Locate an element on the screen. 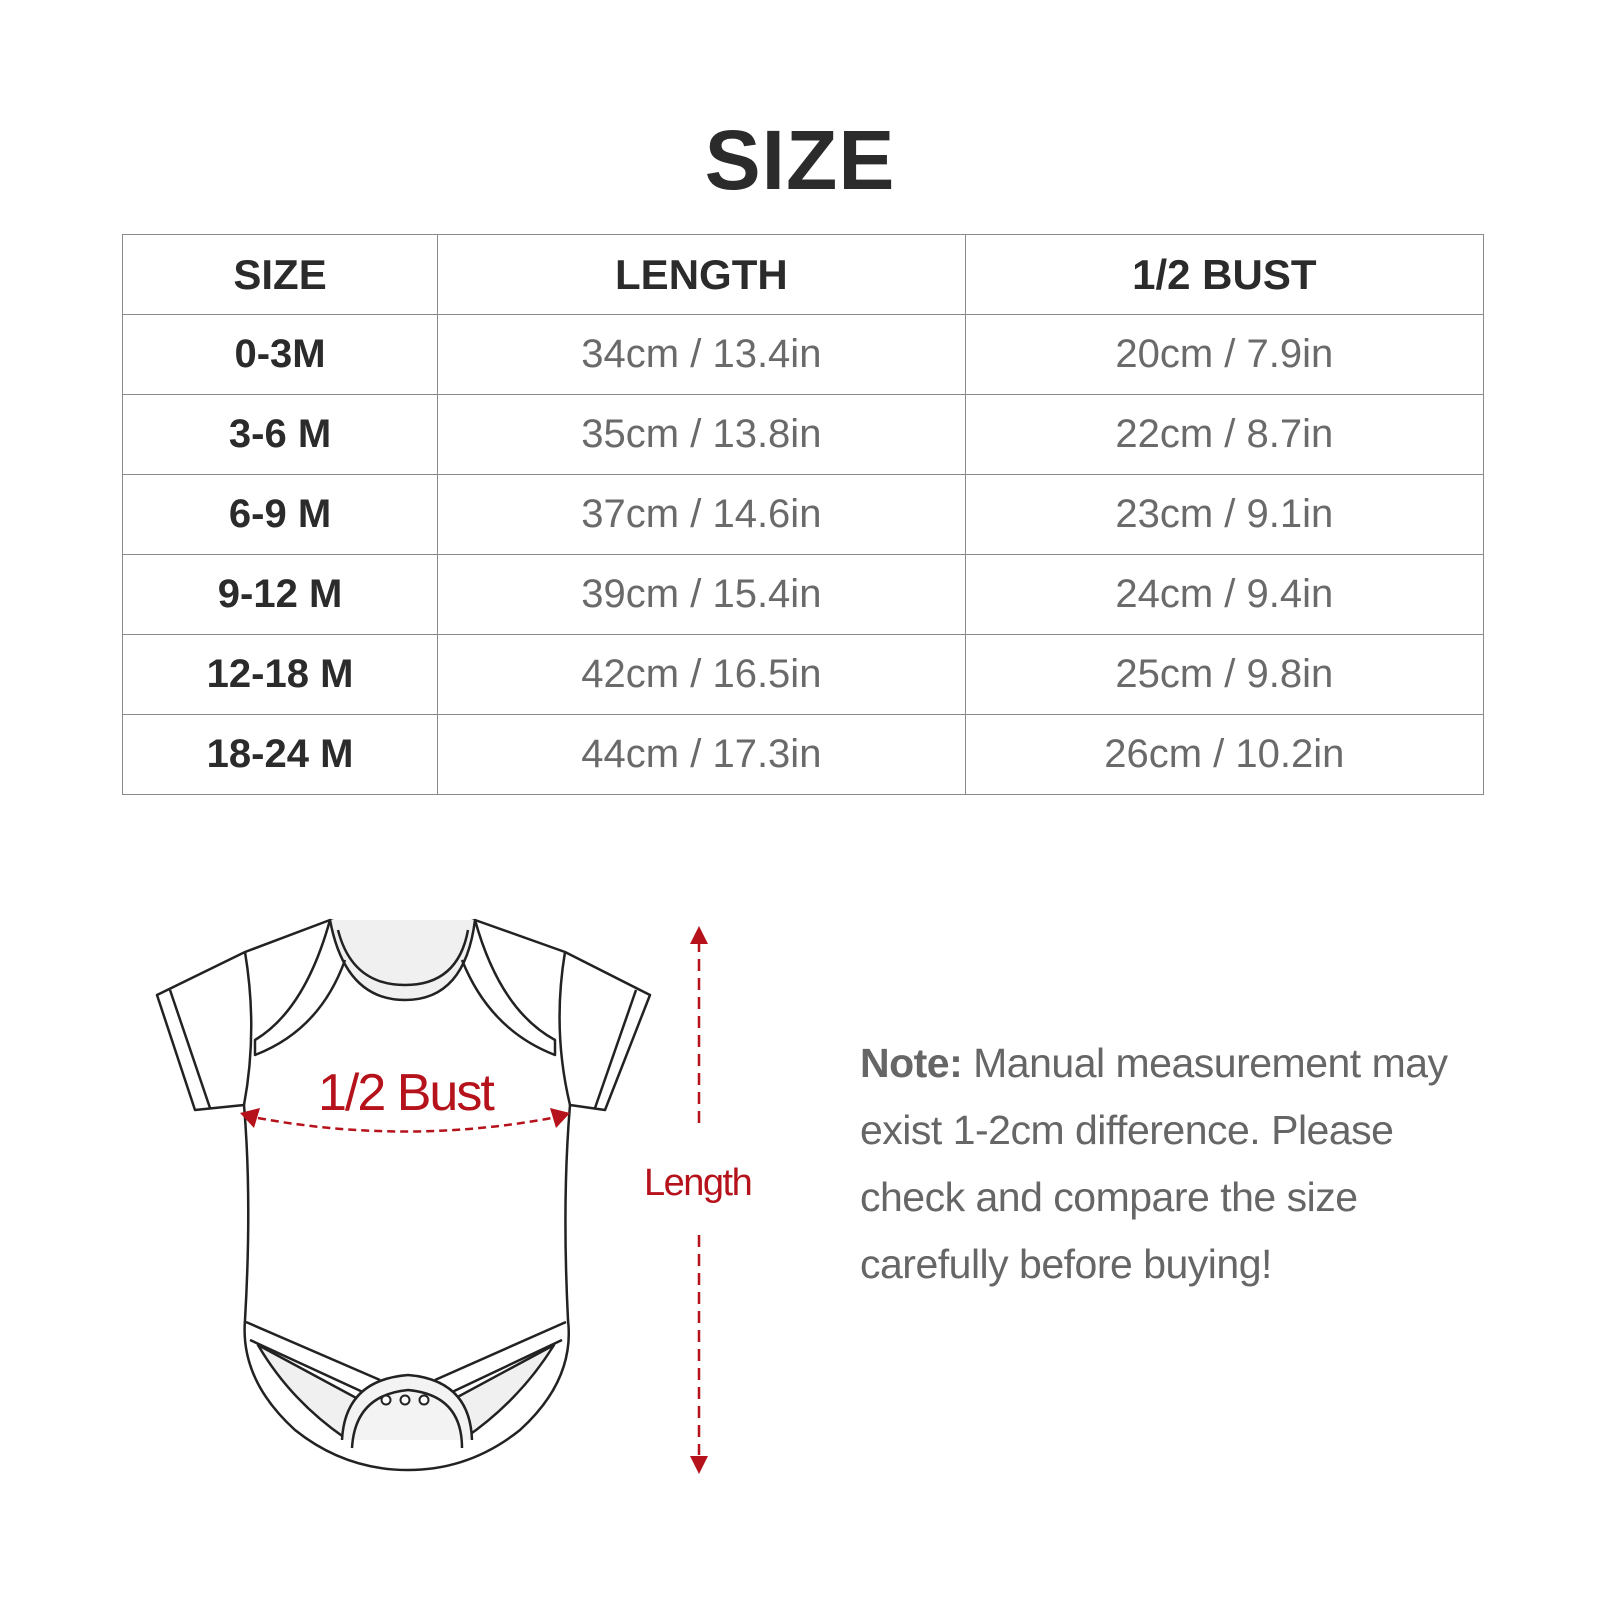 This screenshot has width=1600, height=1600. bust-cell: 25cm / 9.8in is located at coordinates (1224, 674).